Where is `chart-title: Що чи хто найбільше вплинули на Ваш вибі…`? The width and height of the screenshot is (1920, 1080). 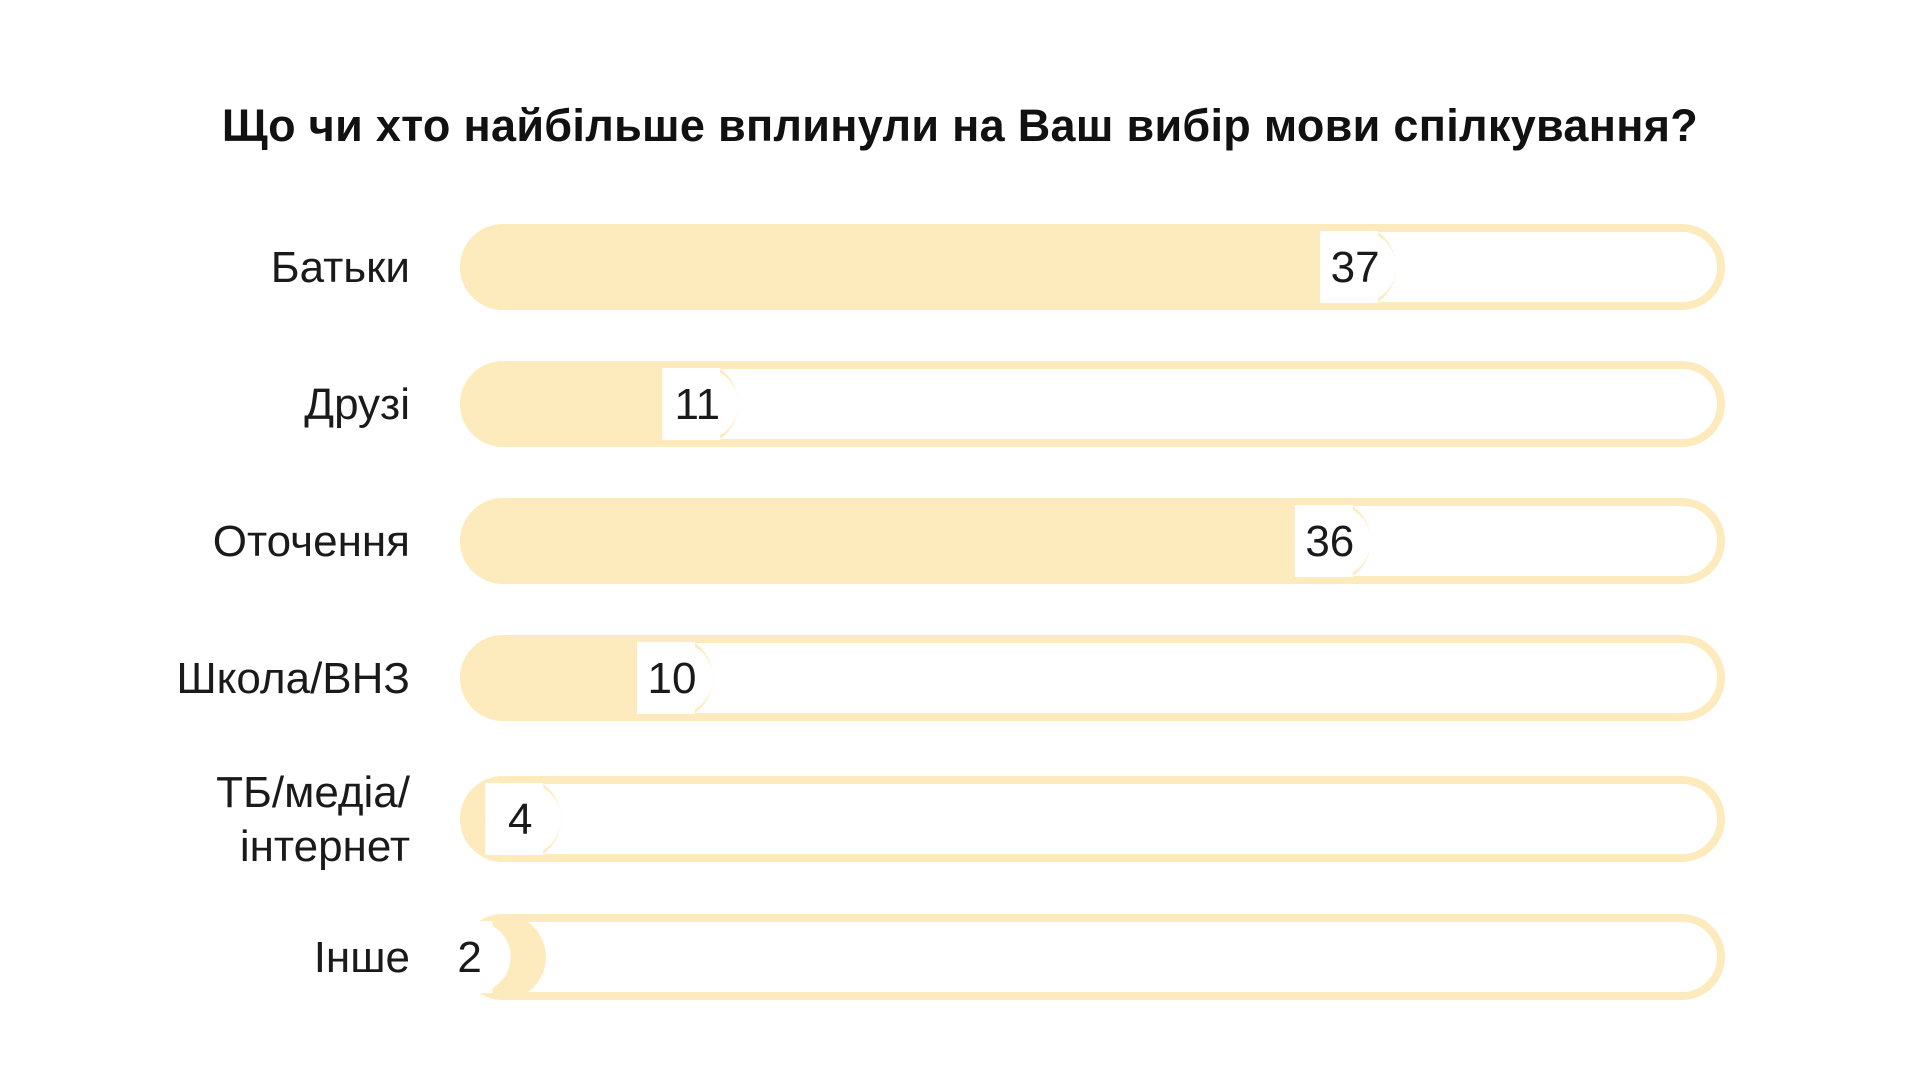
chart-title: Що чи хто найбільше вплинули на Ваш вибі… is located at coordinates (960, 125).